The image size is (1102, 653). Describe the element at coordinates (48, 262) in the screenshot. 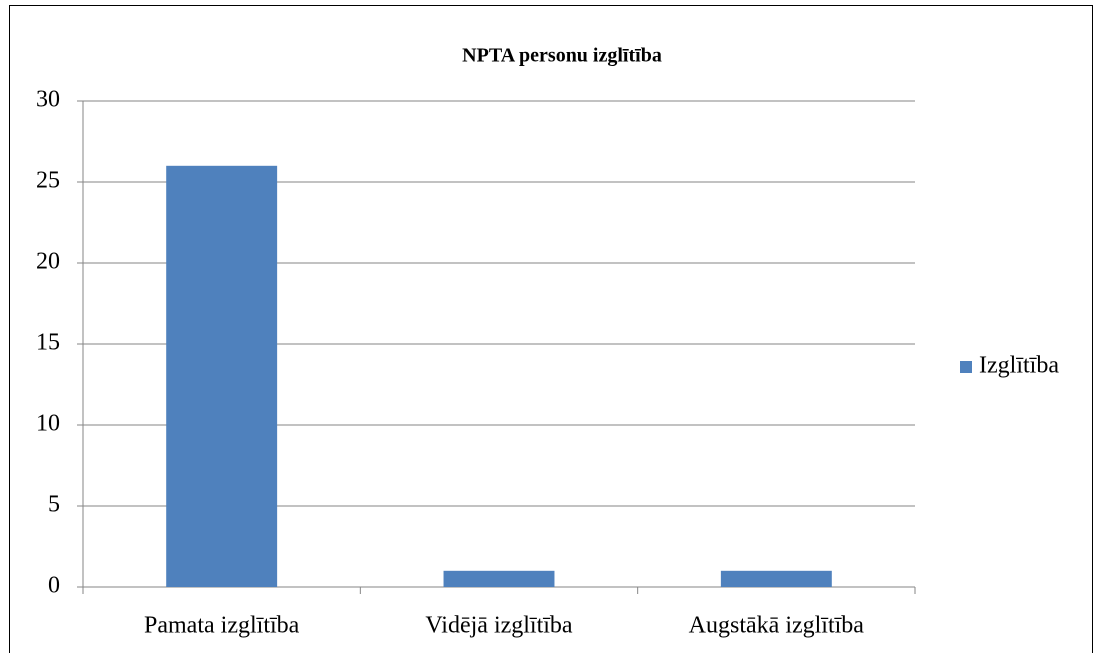

I see `y-tick-label: 20` at that location.